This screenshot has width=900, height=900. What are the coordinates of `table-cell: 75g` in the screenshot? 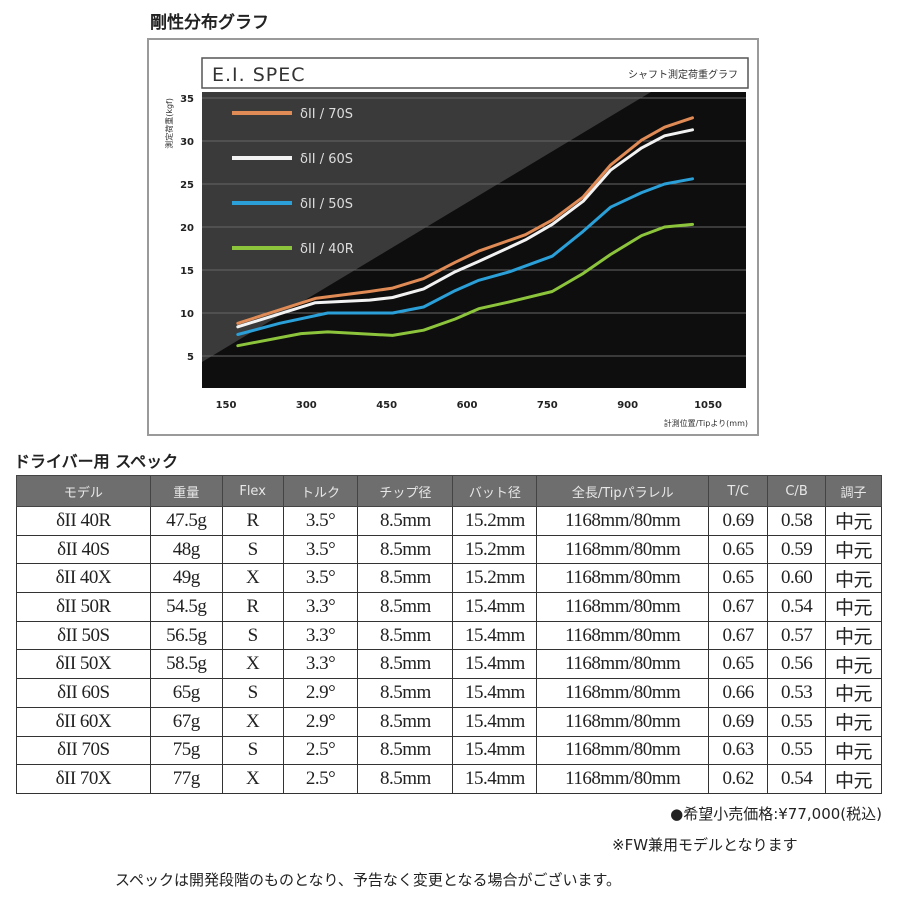 It's located at (186, 750).